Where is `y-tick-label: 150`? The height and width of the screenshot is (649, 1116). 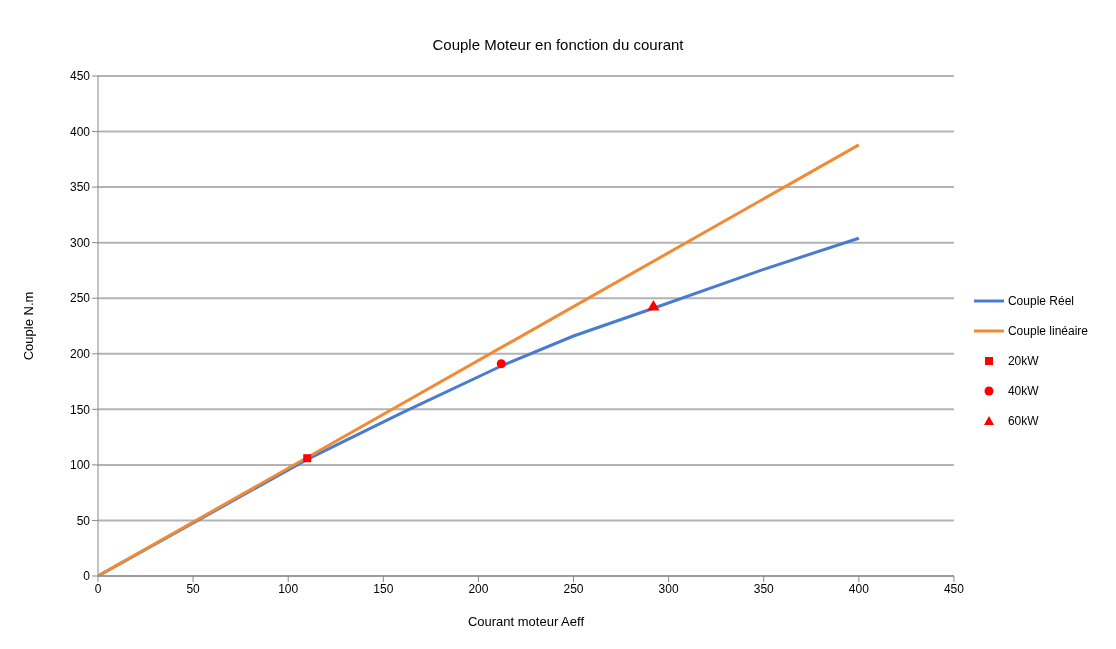 y-tick-label: 150 is located at coordinates (80, 409).